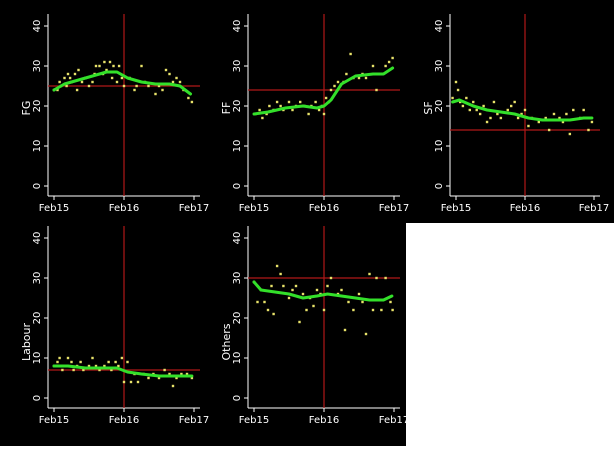  What do you see at coordinates (226, 341) in the screenshot?
I see `y-axis-title-others: Others` at bounding box center [226, 341].